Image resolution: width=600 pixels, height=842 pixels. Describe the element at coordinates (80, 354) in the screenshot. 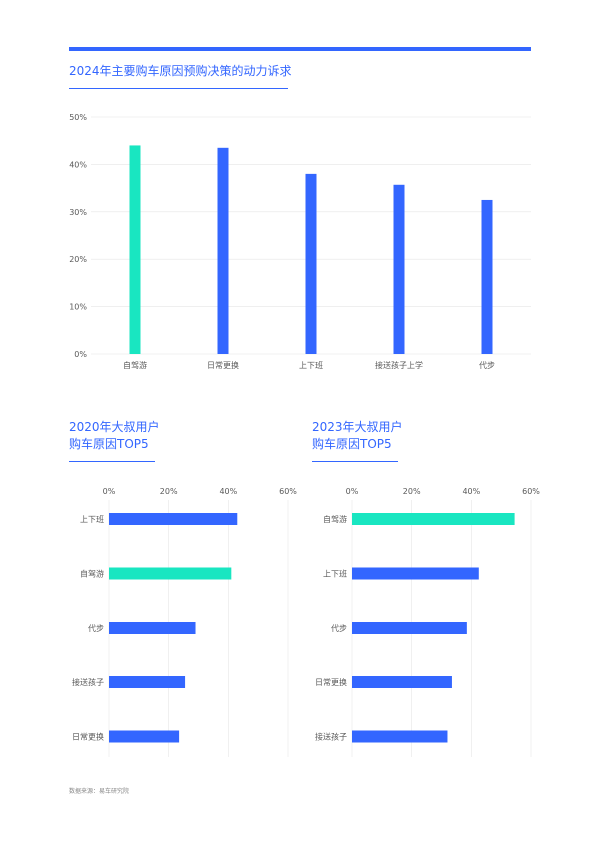

I see `y-tick-label: 0%` at that location.